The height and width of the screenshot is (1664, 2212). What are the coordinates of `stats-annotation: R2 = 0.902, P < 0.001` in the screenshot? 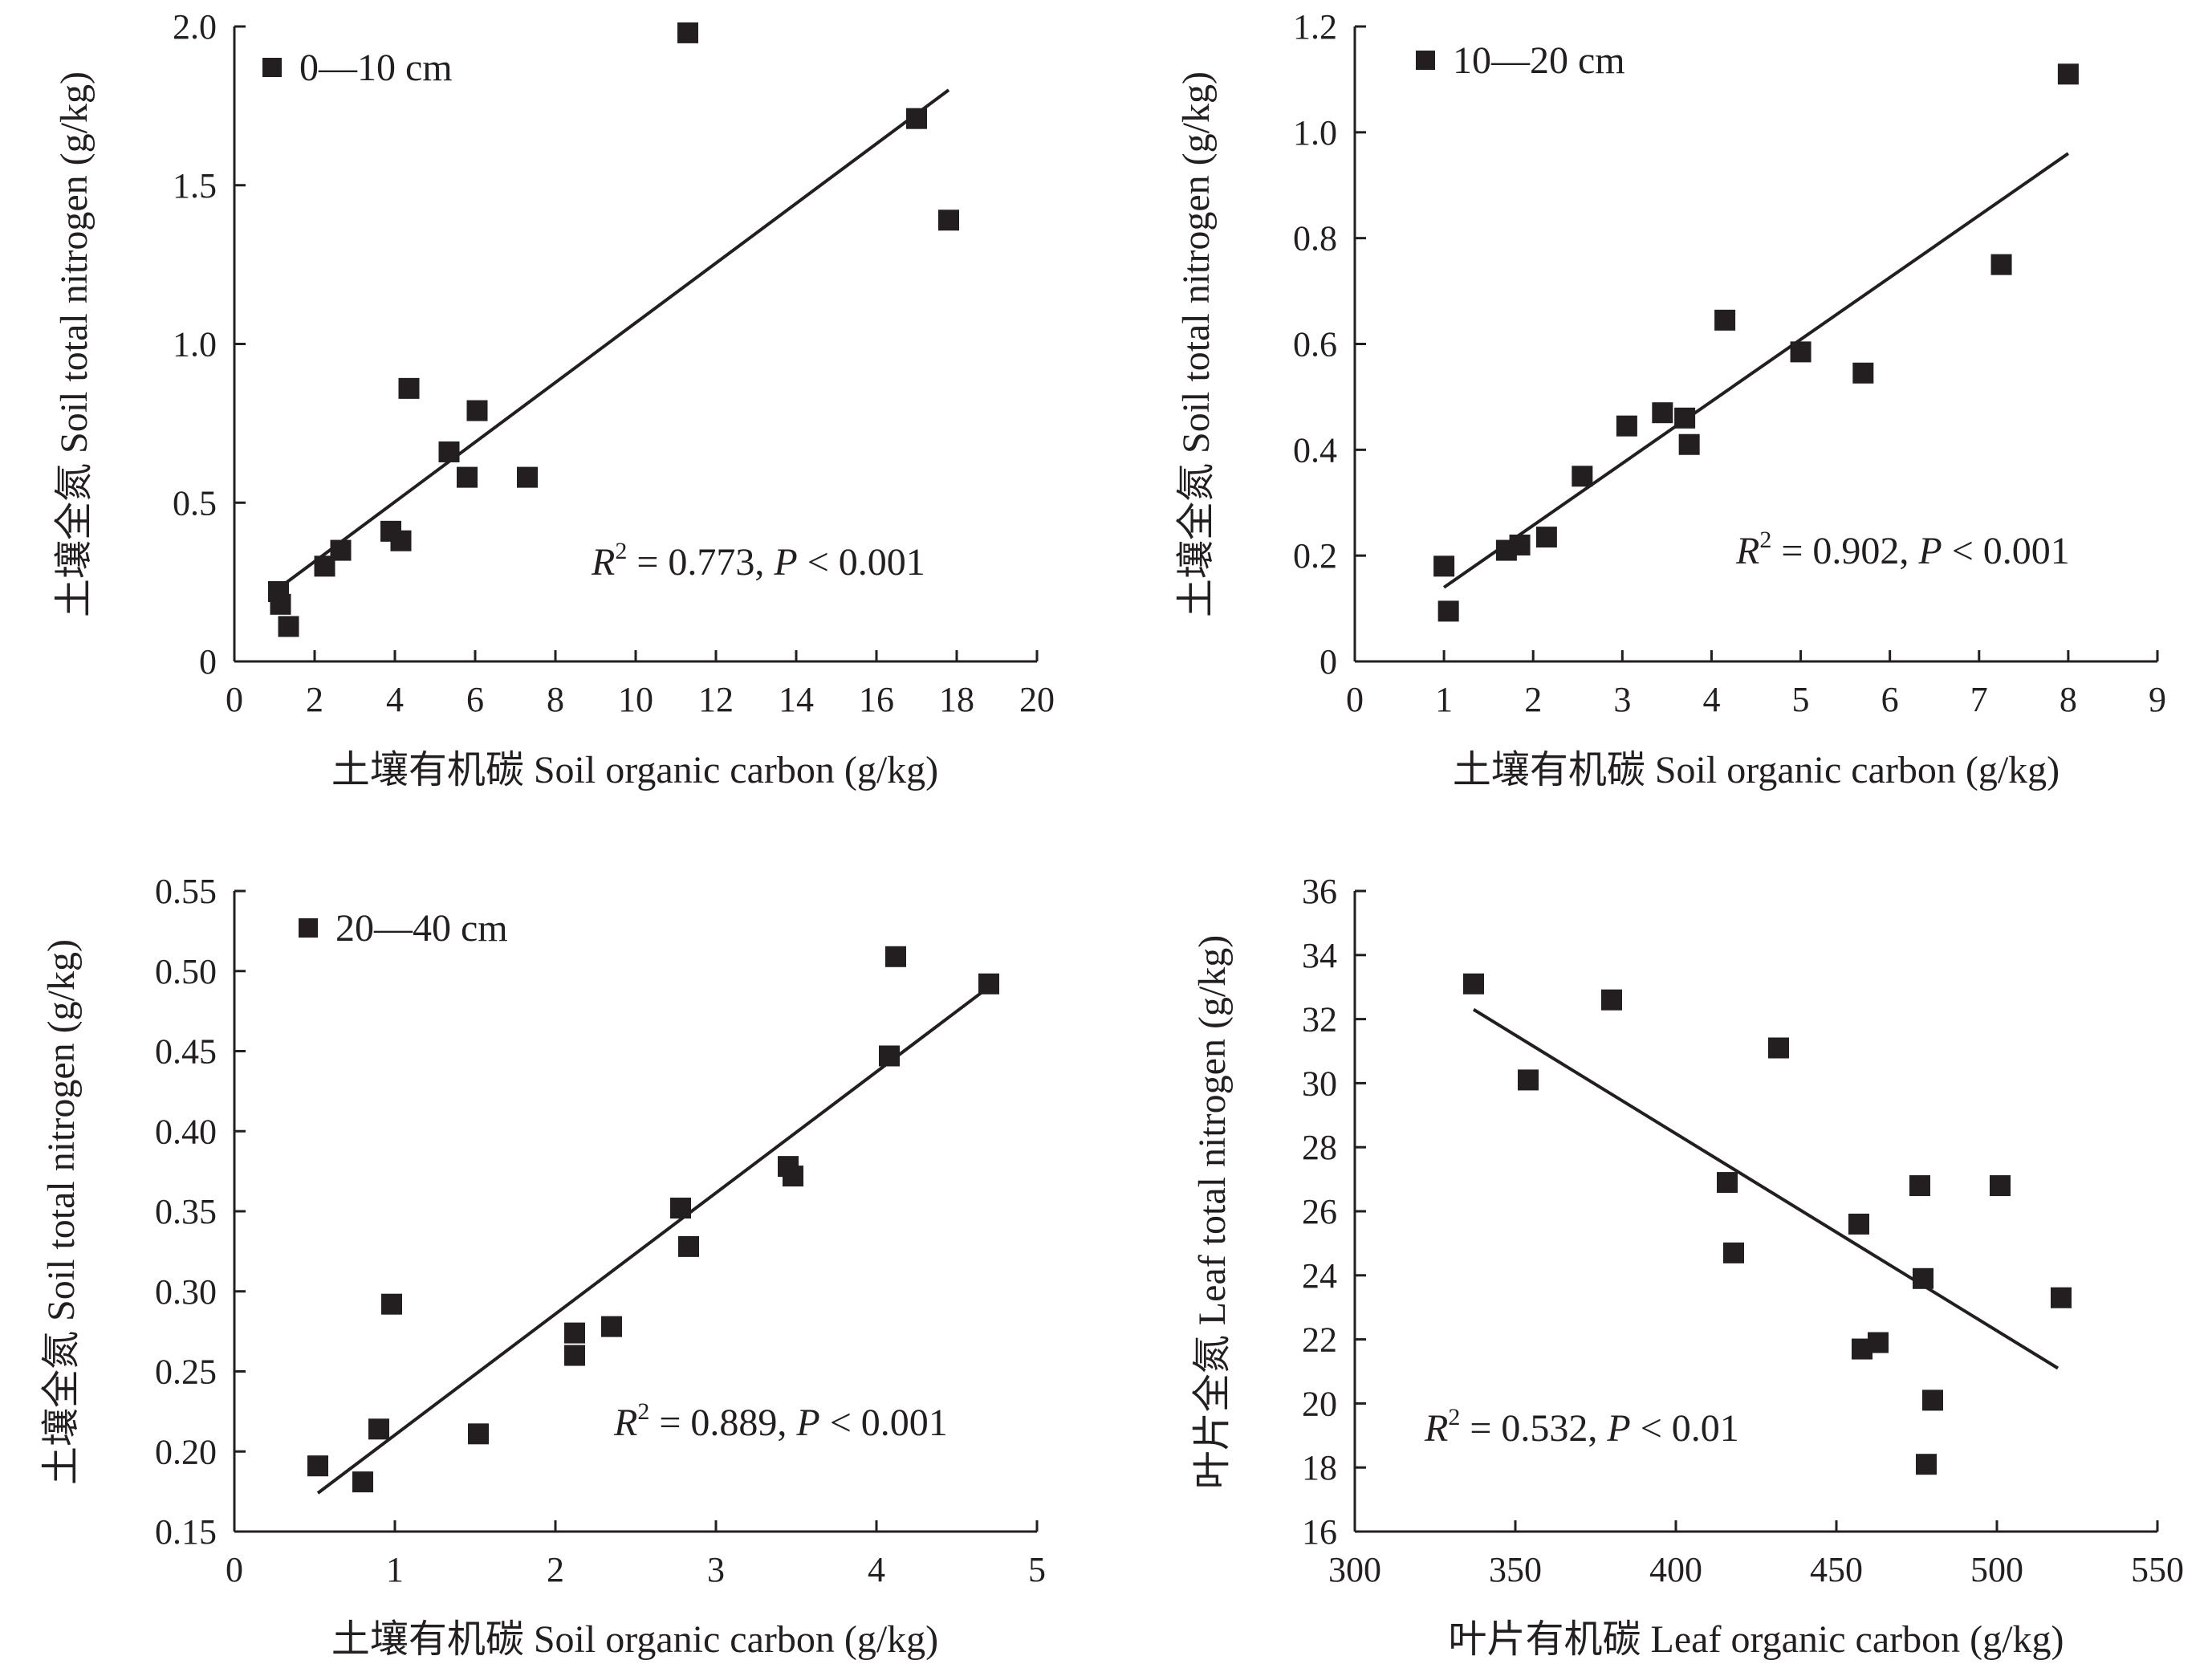 It's located at (1903, 549).